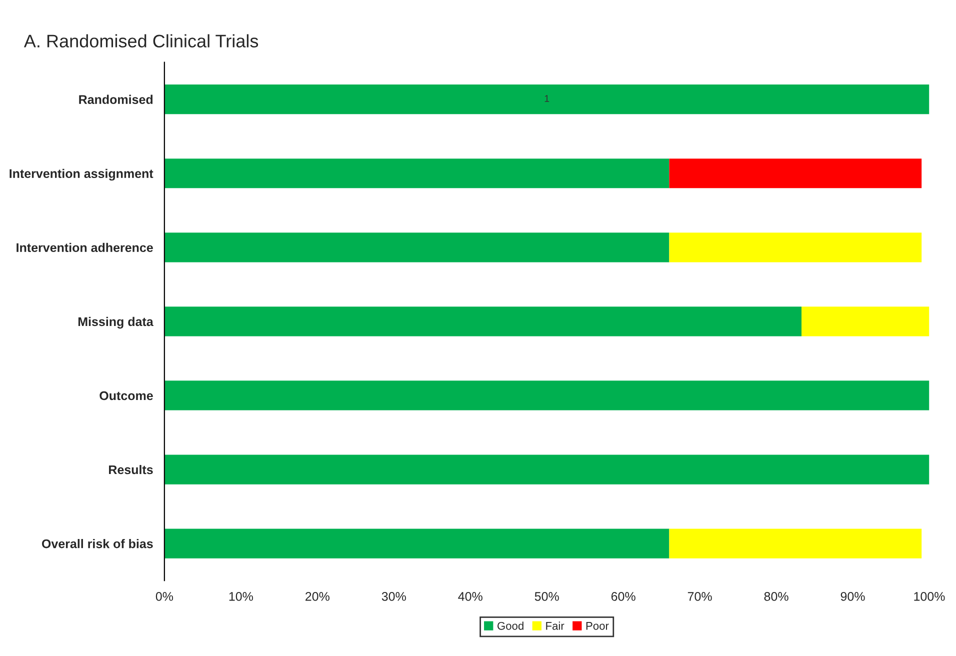 The image size is (956, 656). I want to click on legend-label: Poor, so click(597, 626).